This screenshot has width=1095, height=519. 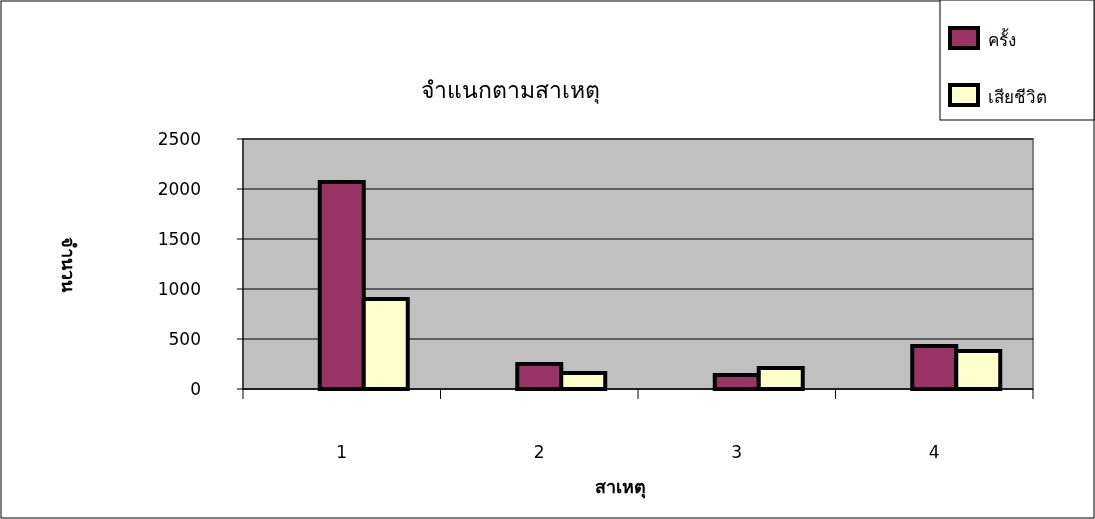 I want to click on y-tick-label: 1500, so click(x=179, y=239).